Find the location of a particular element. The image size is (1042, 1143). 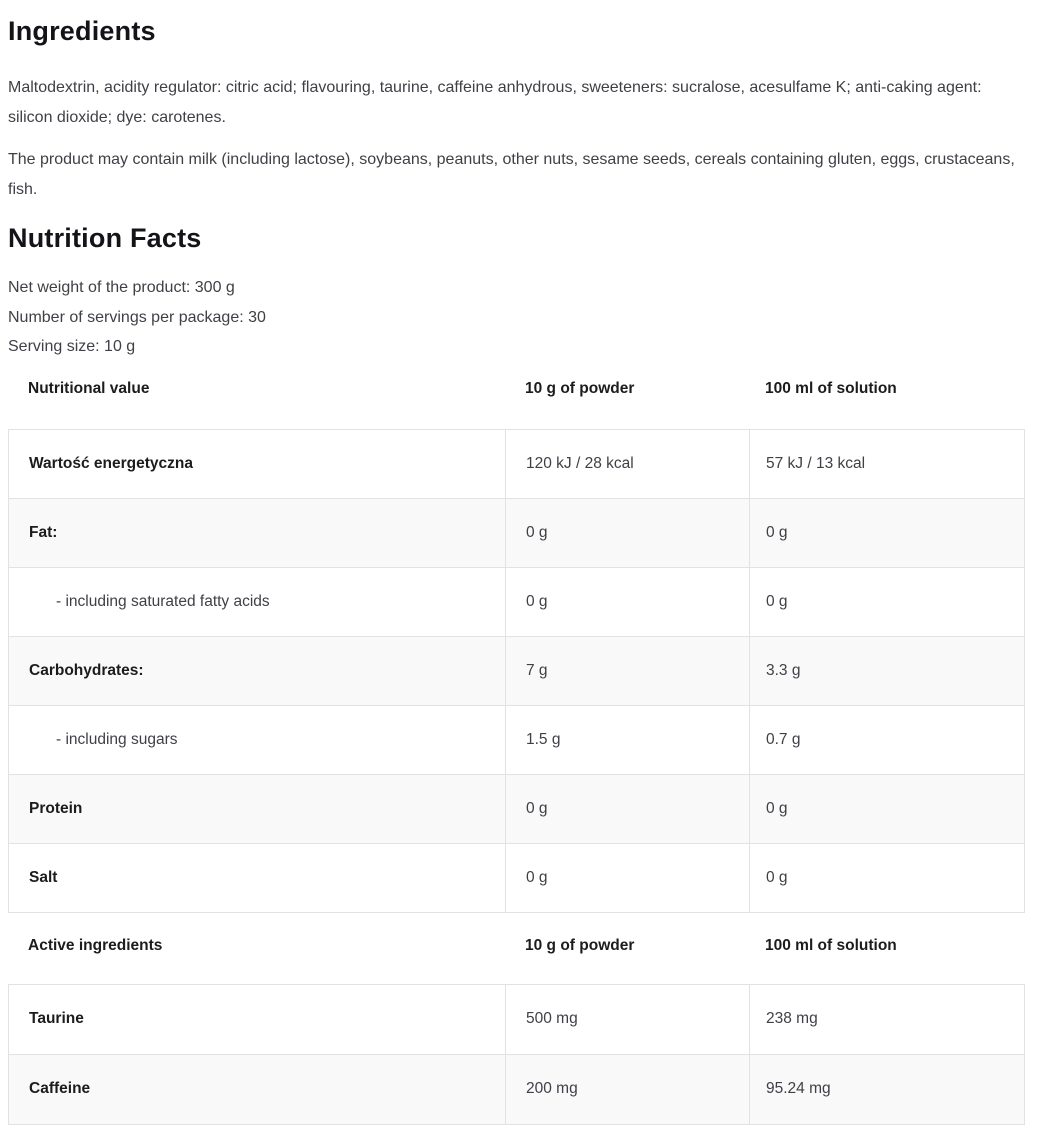

table-row-protein: Protein 0 g 0 g is located at coordinates (516, 808).